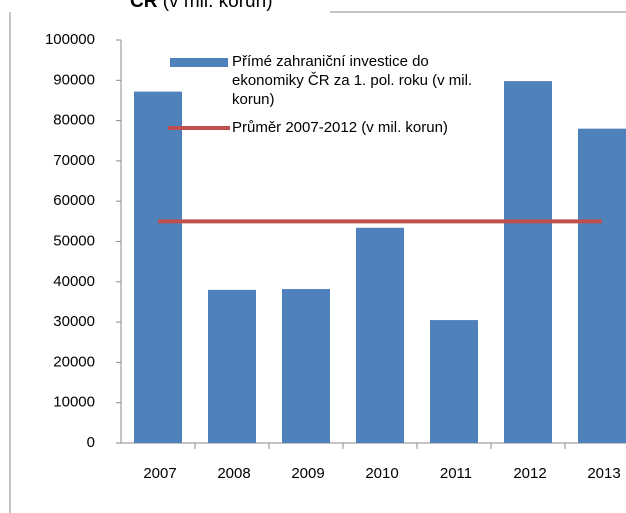 This screenshot has height=513, width=626. Describe the element at coordinates (340, 127) in the screenshot. I see `legend-label: Průměr 2007-2012 (v mil. korun)` at that location.